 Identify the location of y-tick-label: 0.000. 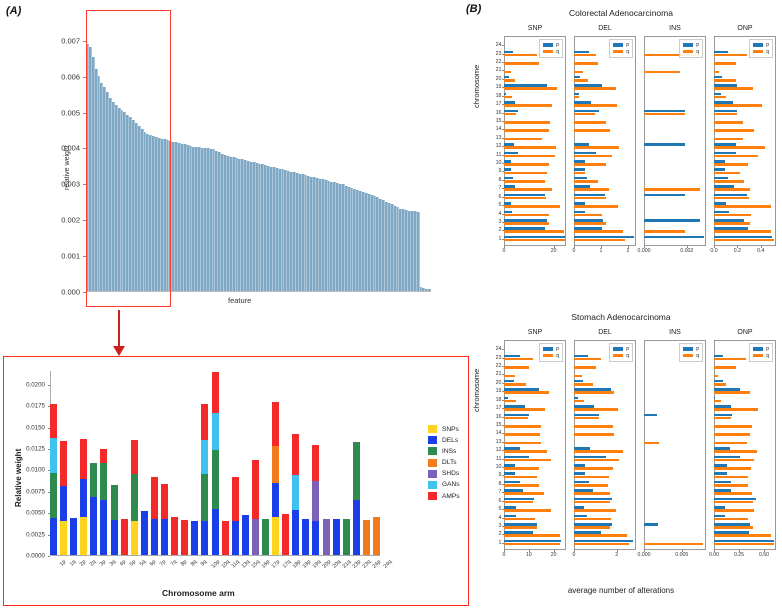
(70, 292).